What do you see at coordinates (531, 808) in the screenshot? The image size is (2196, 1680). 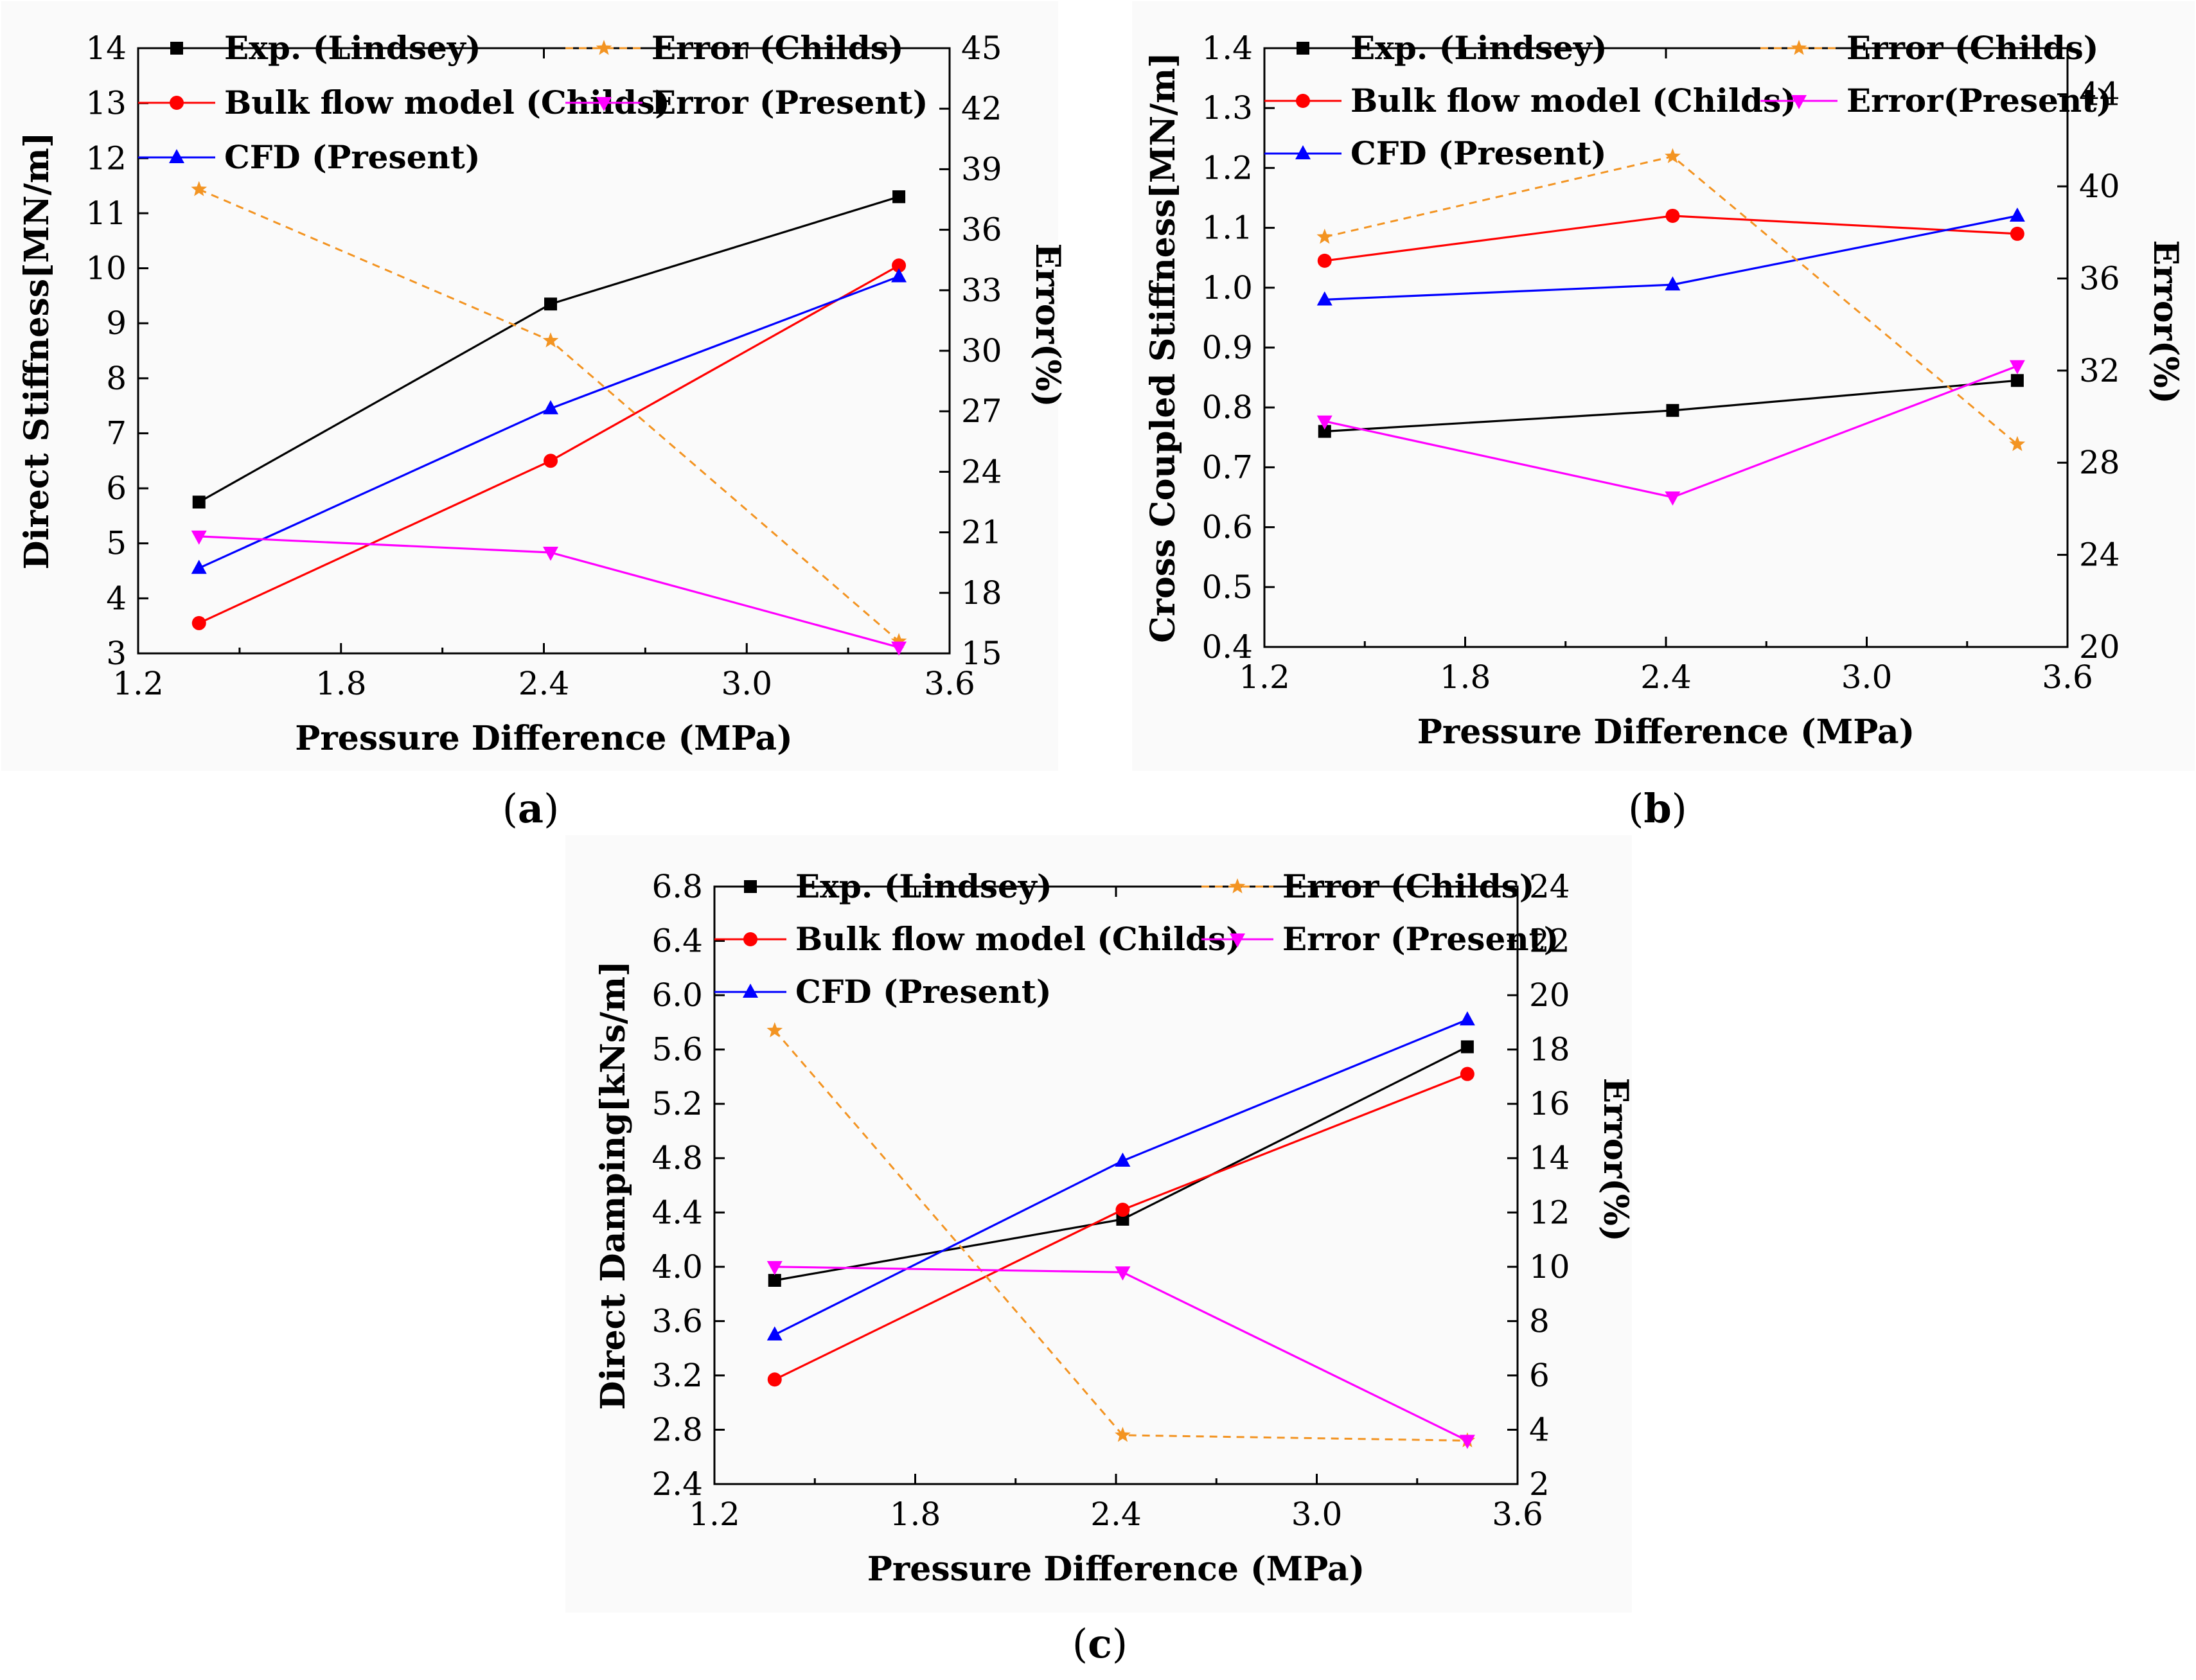 I see `caption-letter: a` at bounding box center [531, 808].